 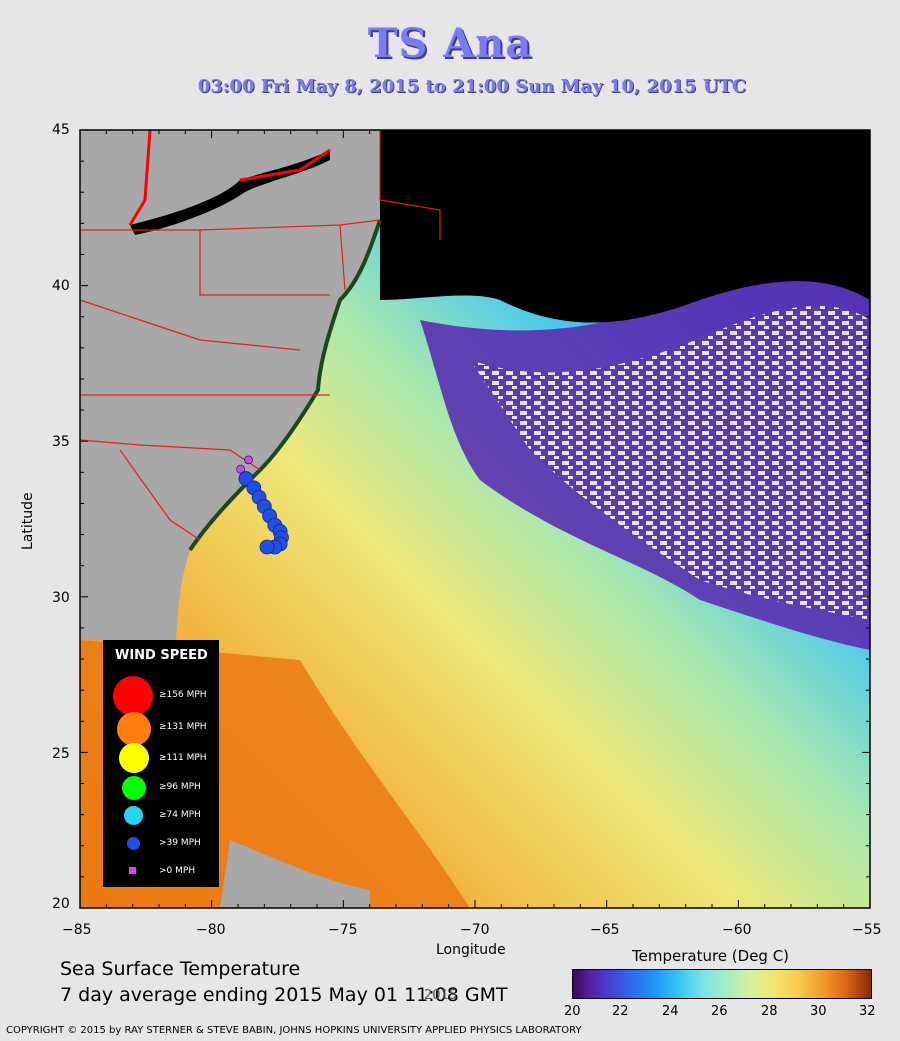 I want to click on legend-title: WIND SPEED, so click(x=161, y=655).